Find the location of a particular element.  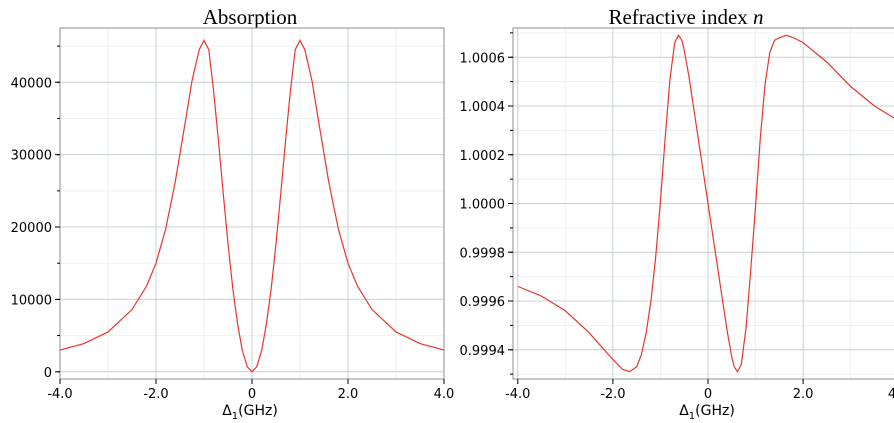

absorption-title: Absorption is located at coordinates (250, 17).